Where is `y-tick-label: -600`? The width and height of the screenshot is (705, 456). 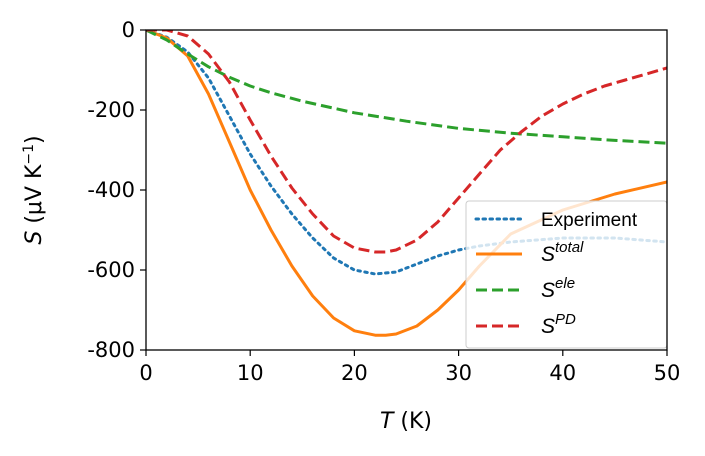 y-tick-label: -600 is located at coordinates (111, 270).